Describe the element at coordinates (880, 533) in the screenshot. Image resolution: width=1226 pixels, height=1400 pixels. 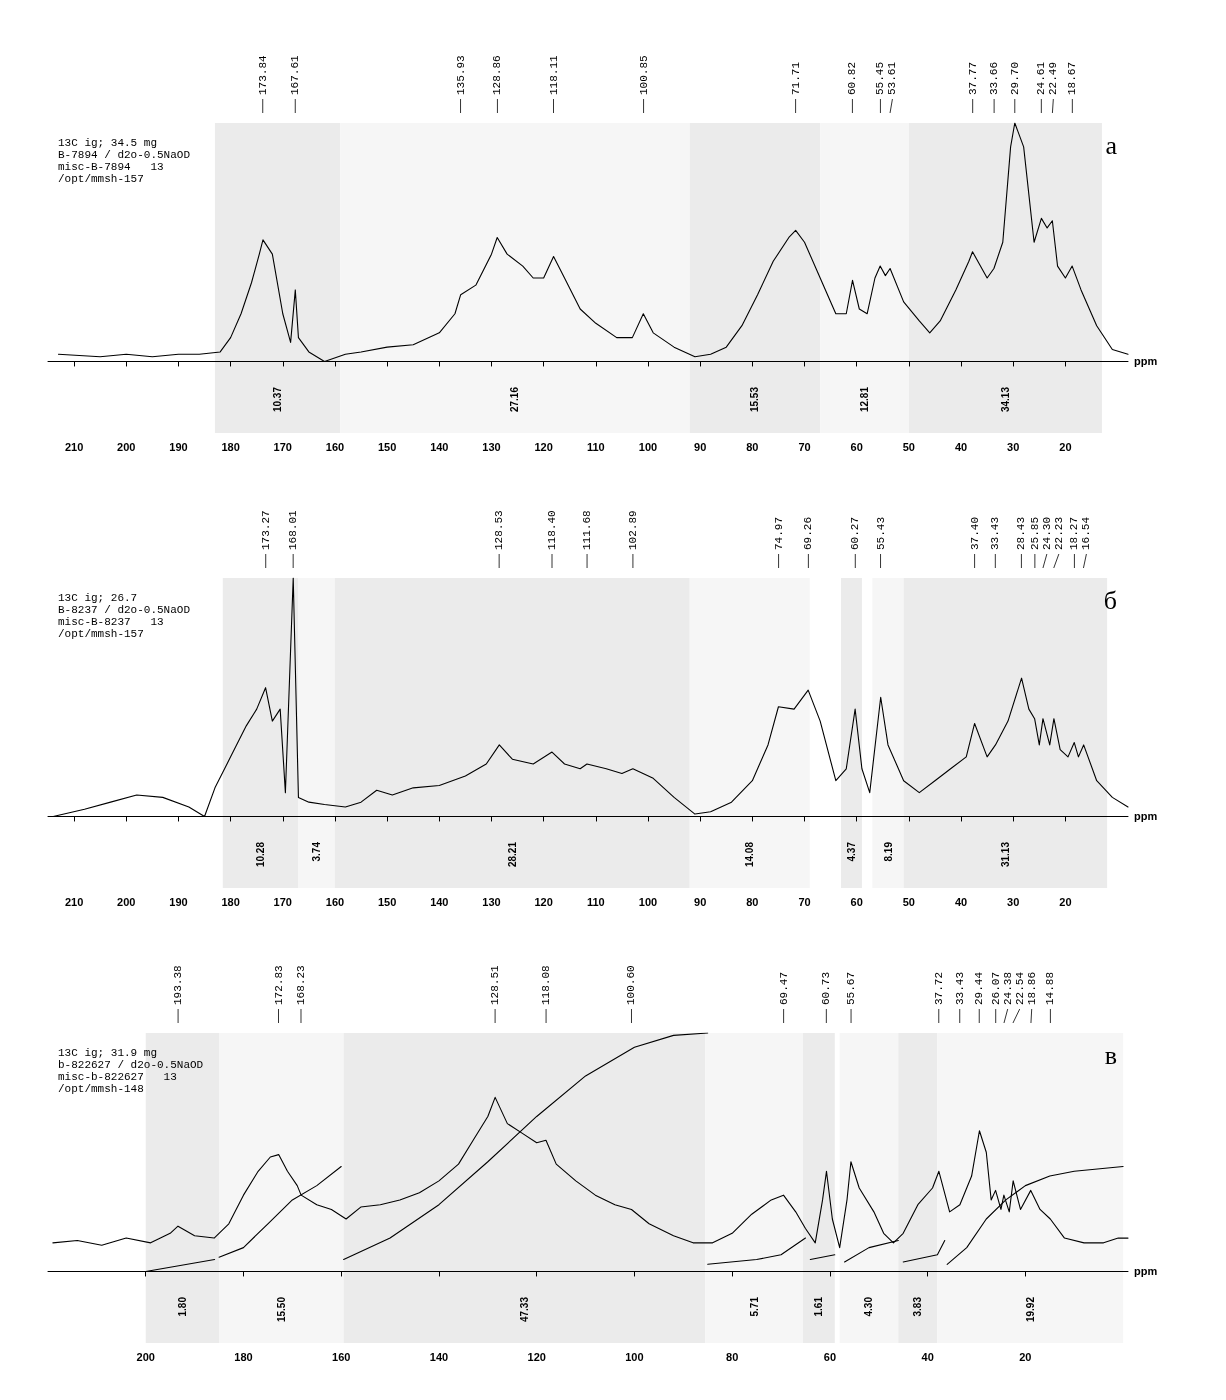
I see `annotation: 55.43` at that location.